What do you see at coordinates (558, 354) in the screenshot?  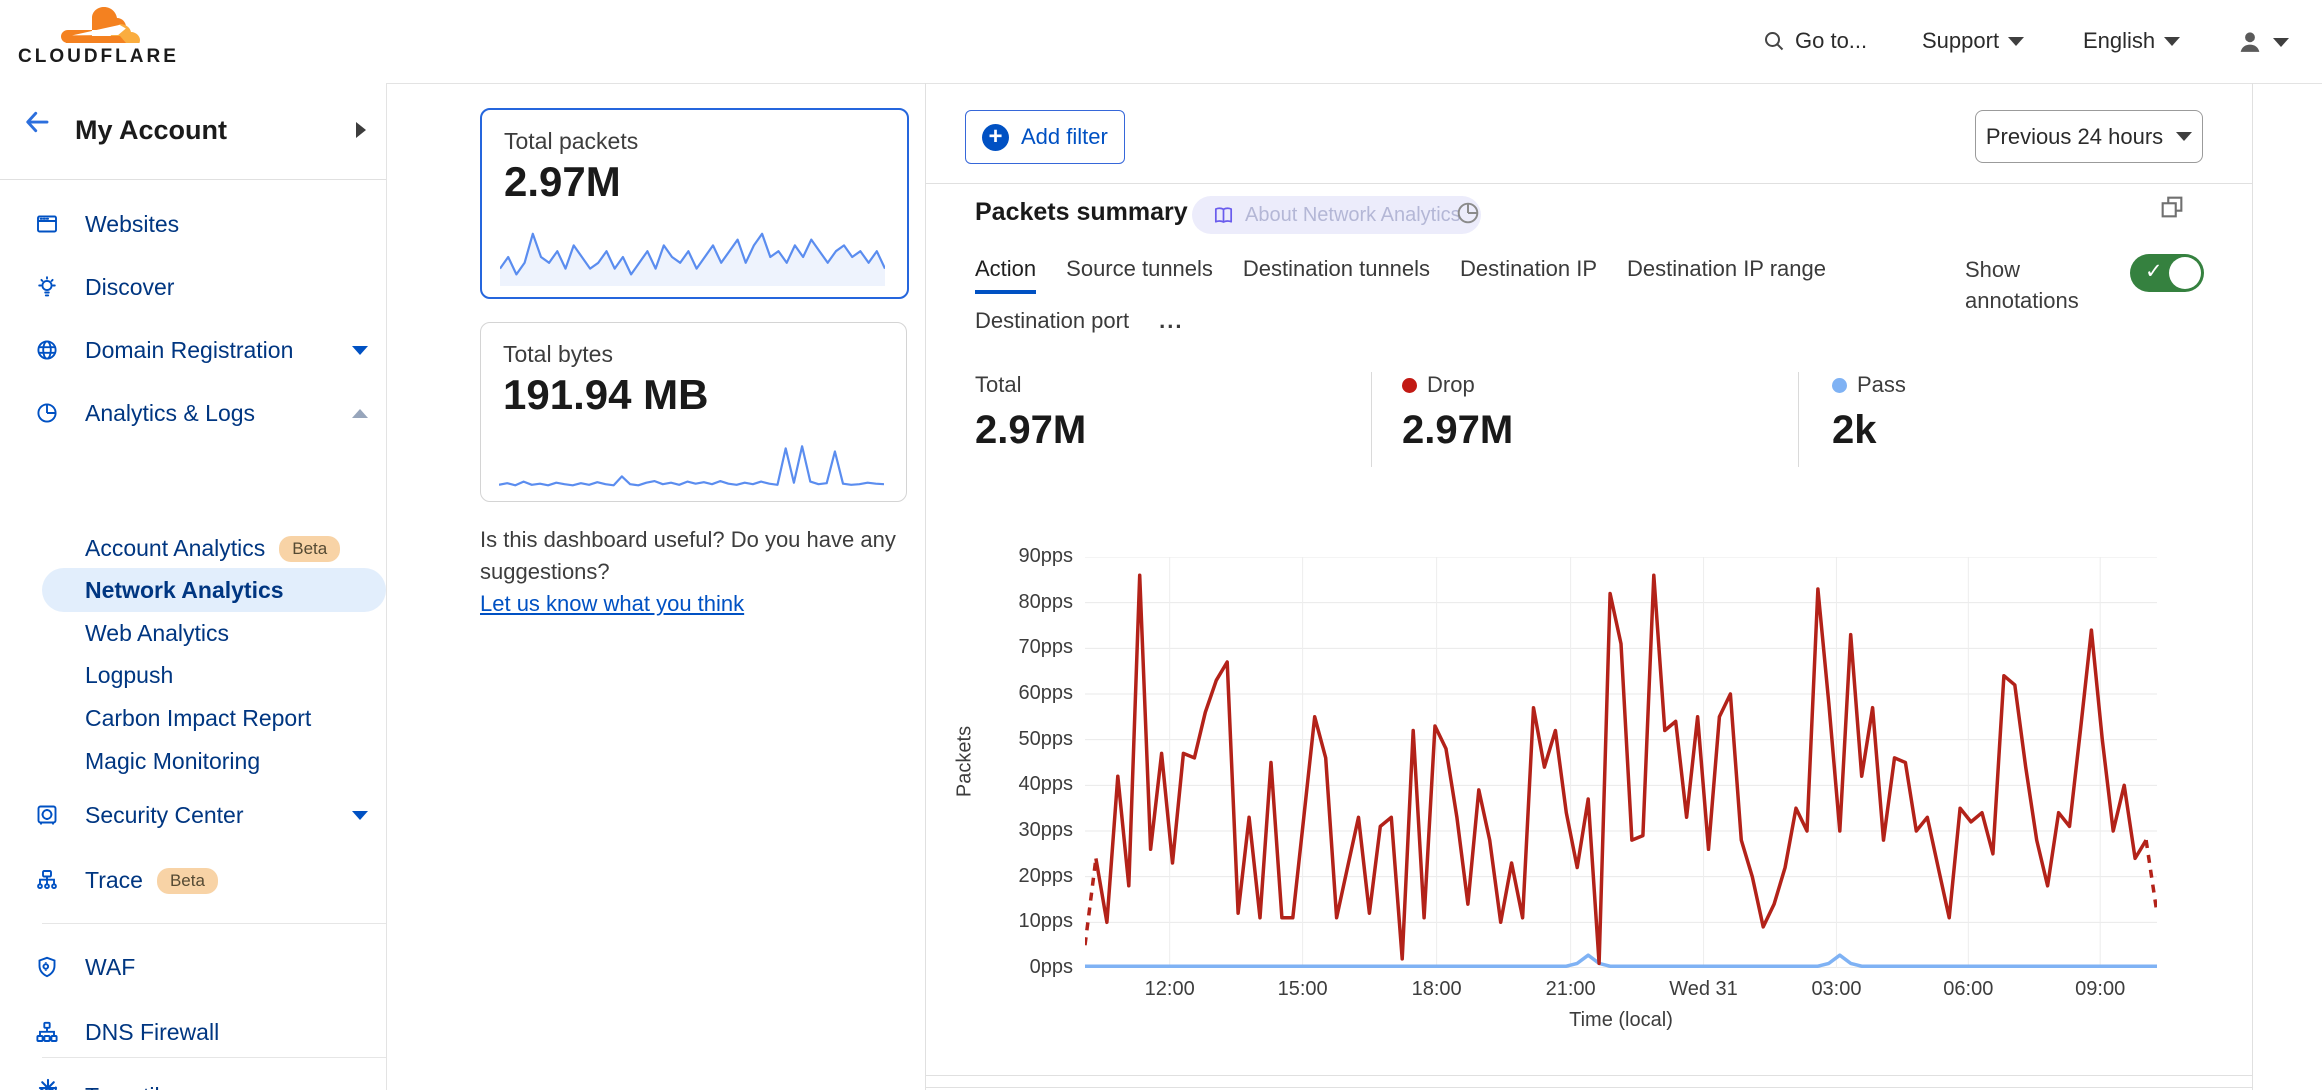 I see `card-title: Total bytes` at bounding box center [558, 354].